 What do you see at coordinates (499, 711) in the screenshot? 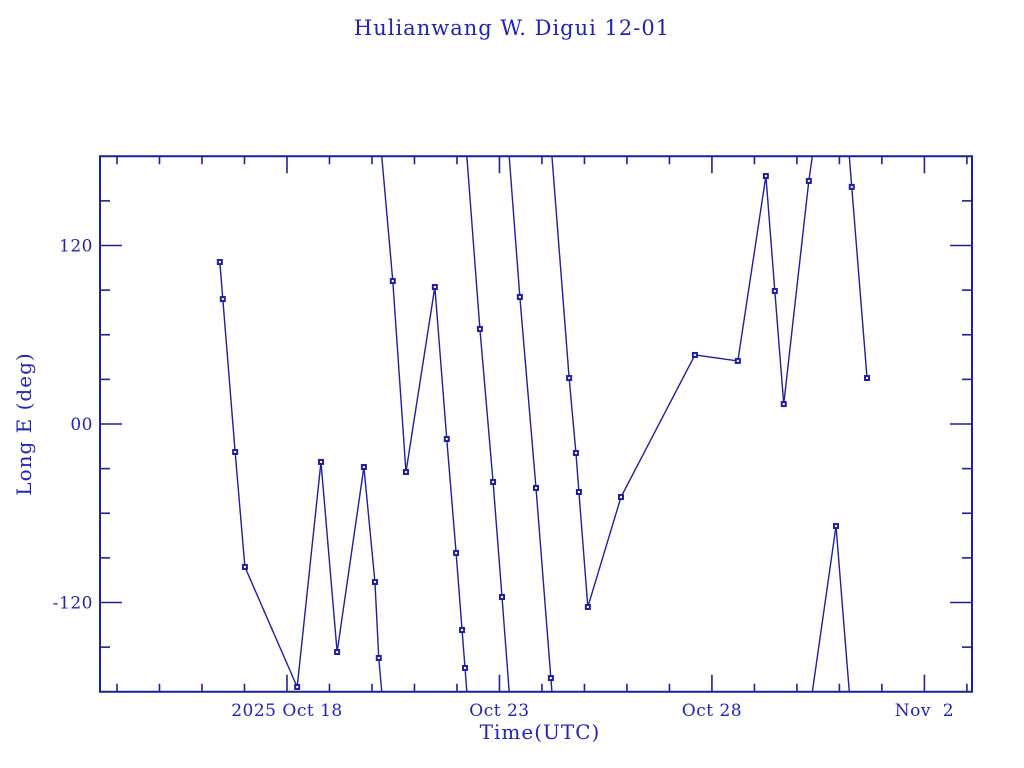
I see `x-tick-label: Oct 23` at bounding box center [499, 711].